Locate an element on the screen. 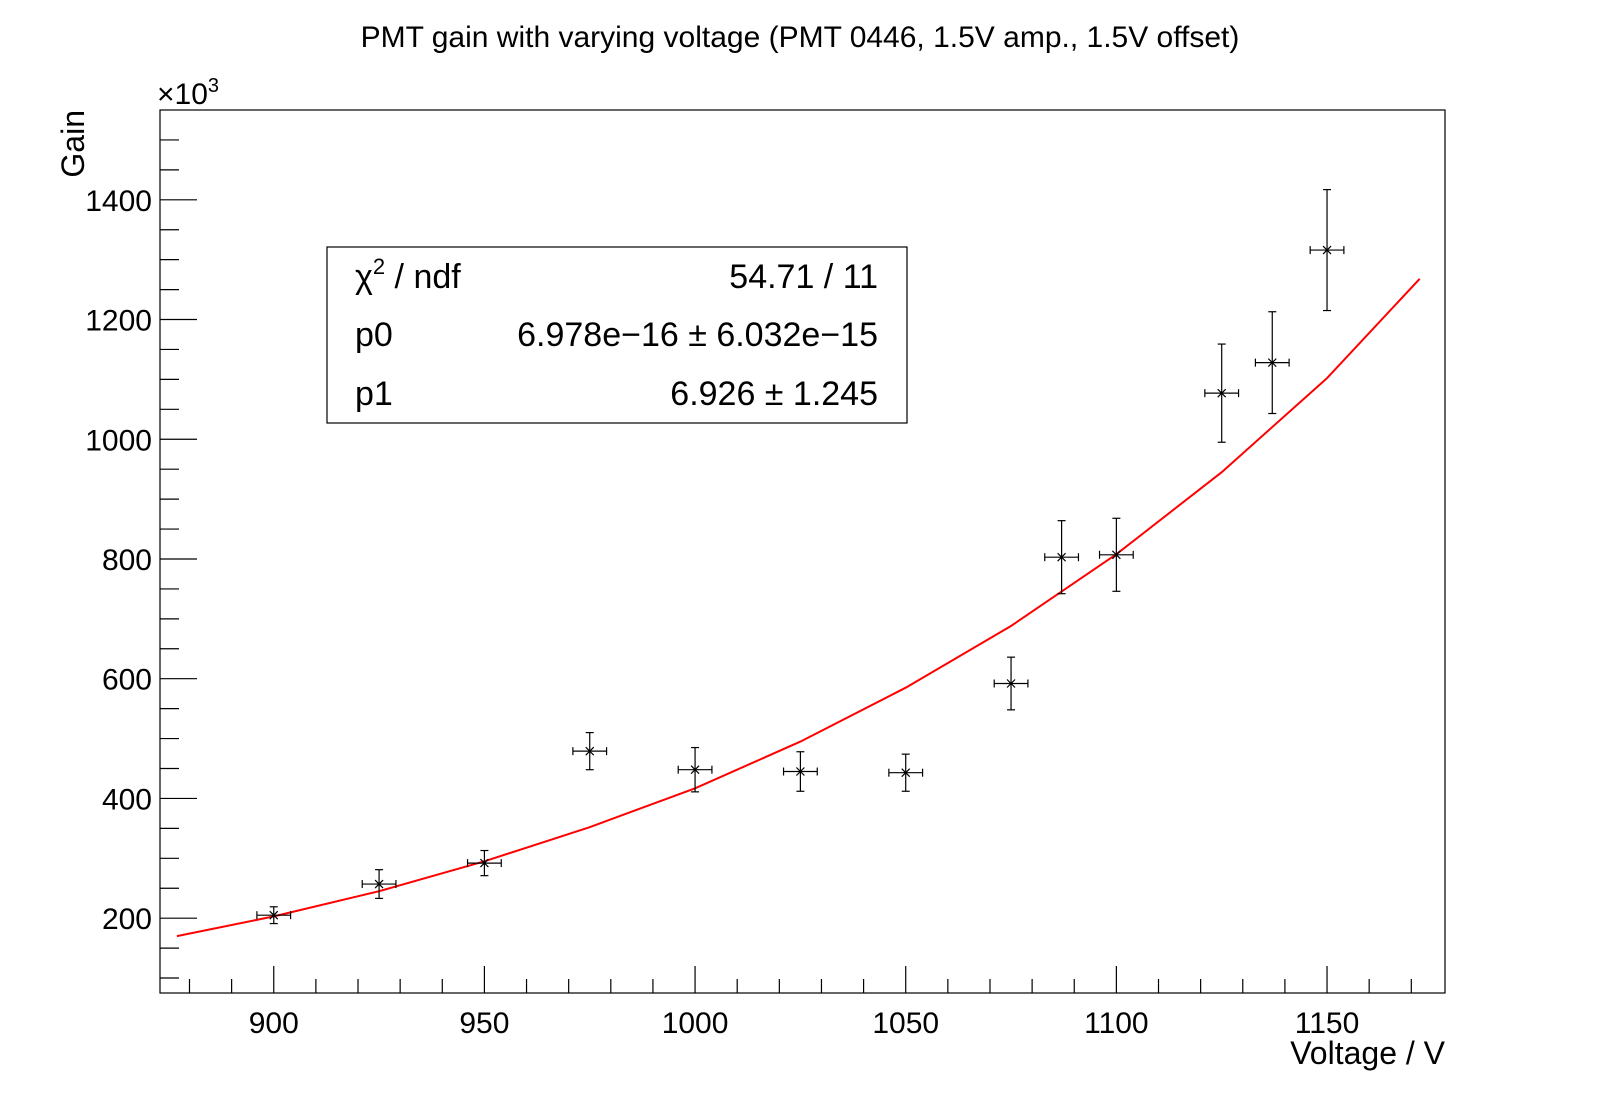 This screenshot has height=1098, width=1598. x-tick-label: 1100 is located at coordinates (1116, 1023).